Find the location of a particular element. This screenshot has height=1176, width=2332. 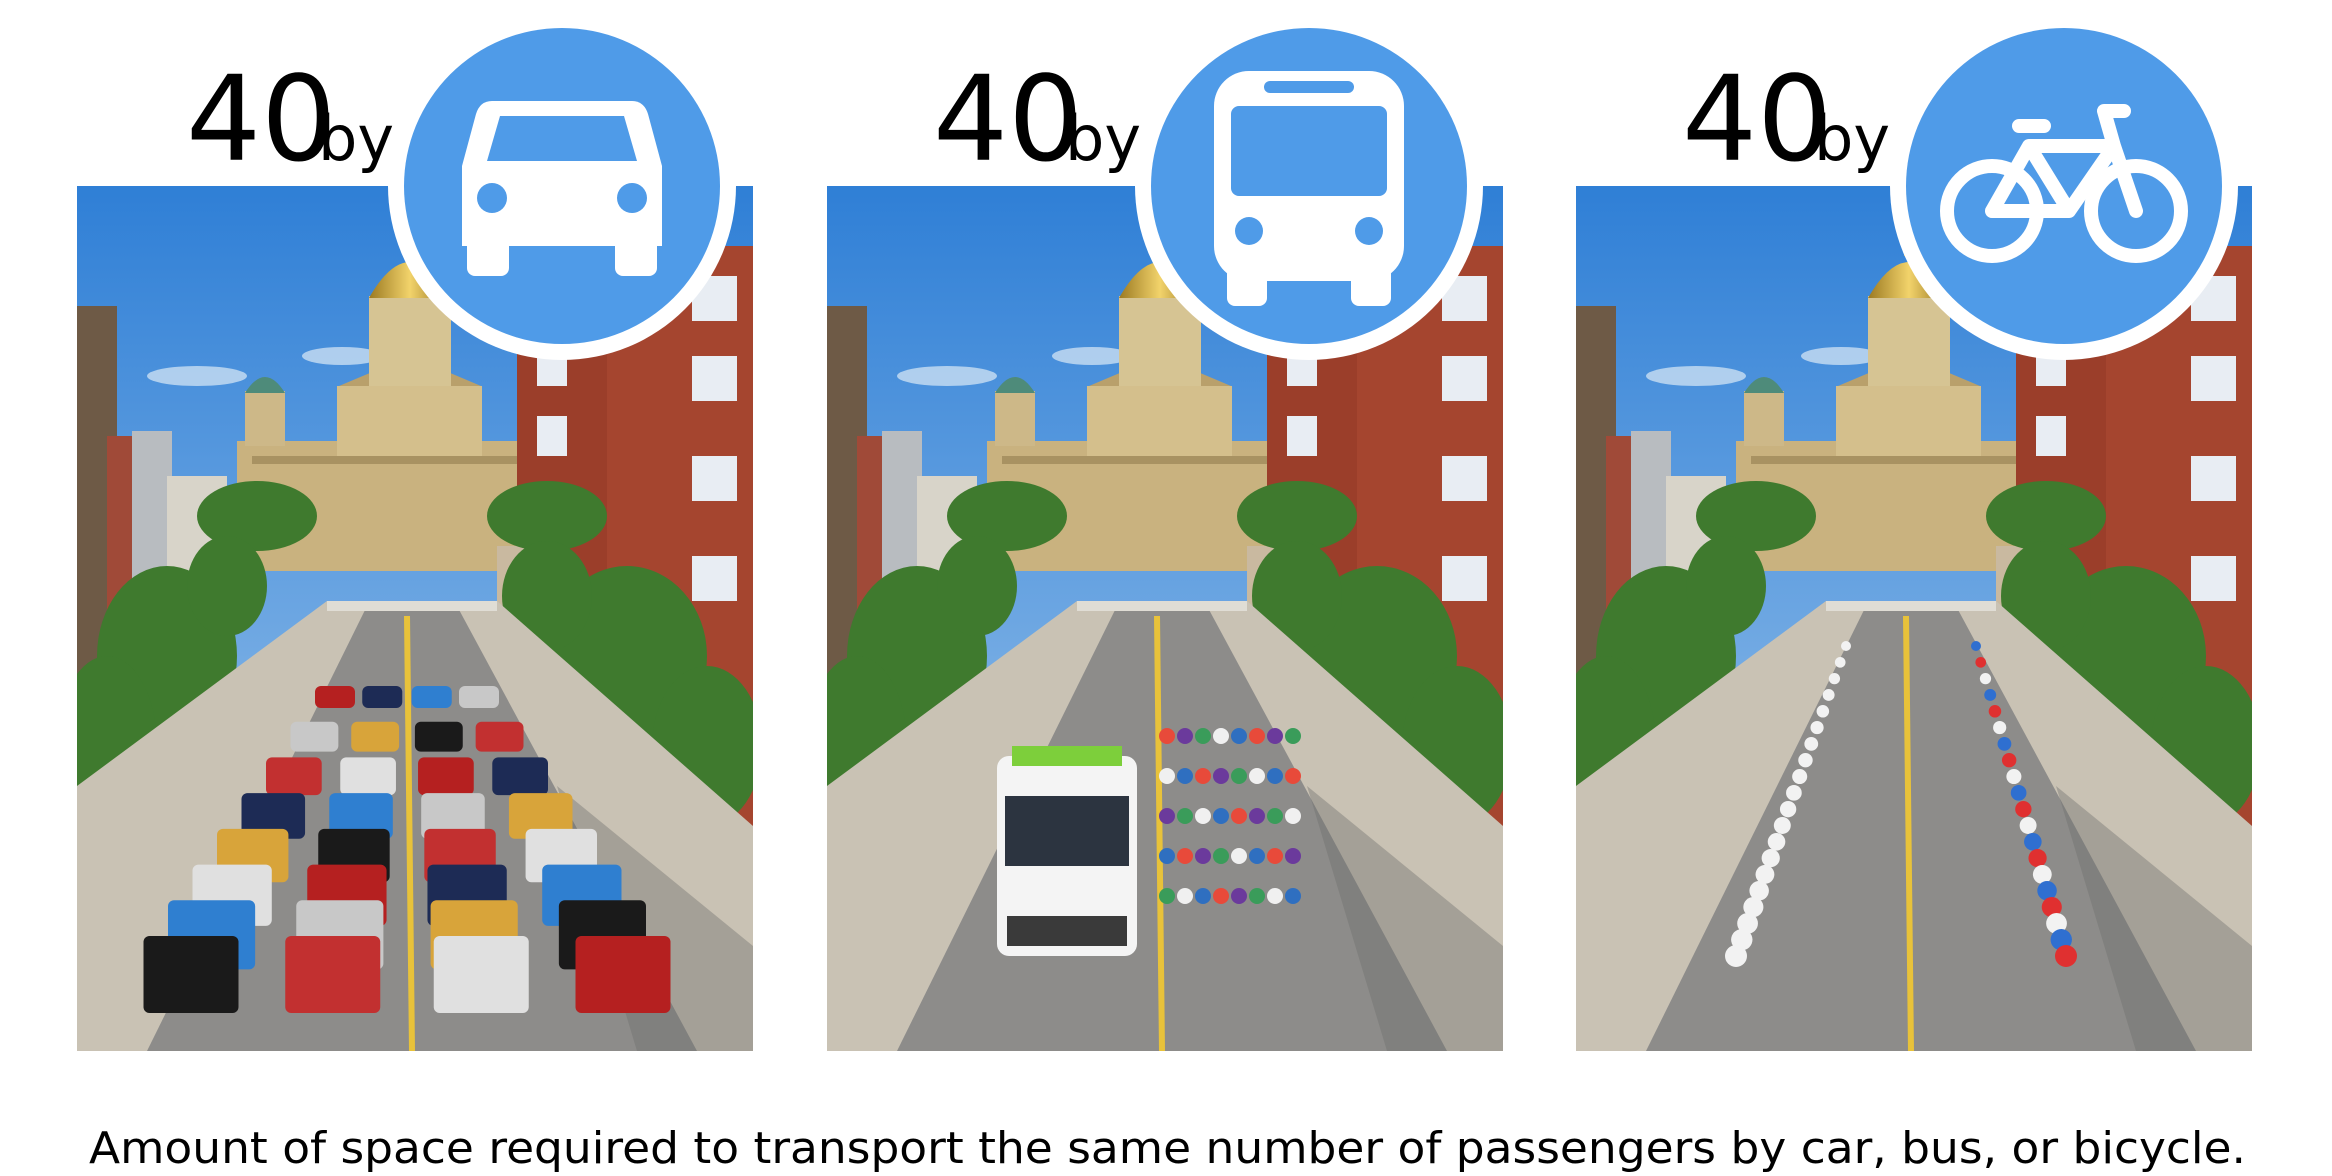

bus-window is located at coordinates (1067, 831).